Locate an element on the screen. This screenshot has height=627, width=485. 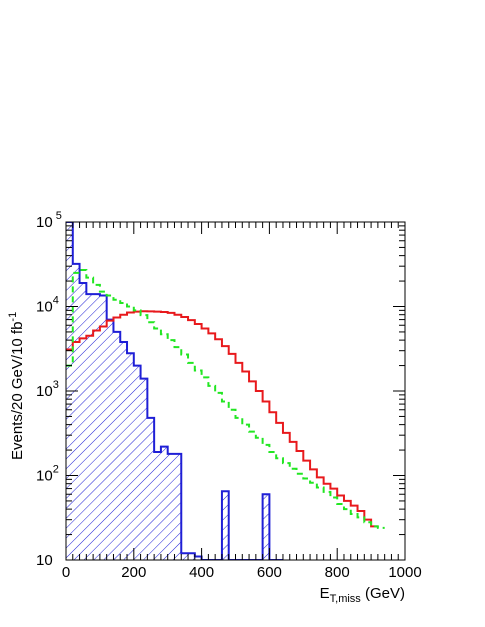
x-axis-title: ET,miss (GeV) is located at coordinates (362, 595).